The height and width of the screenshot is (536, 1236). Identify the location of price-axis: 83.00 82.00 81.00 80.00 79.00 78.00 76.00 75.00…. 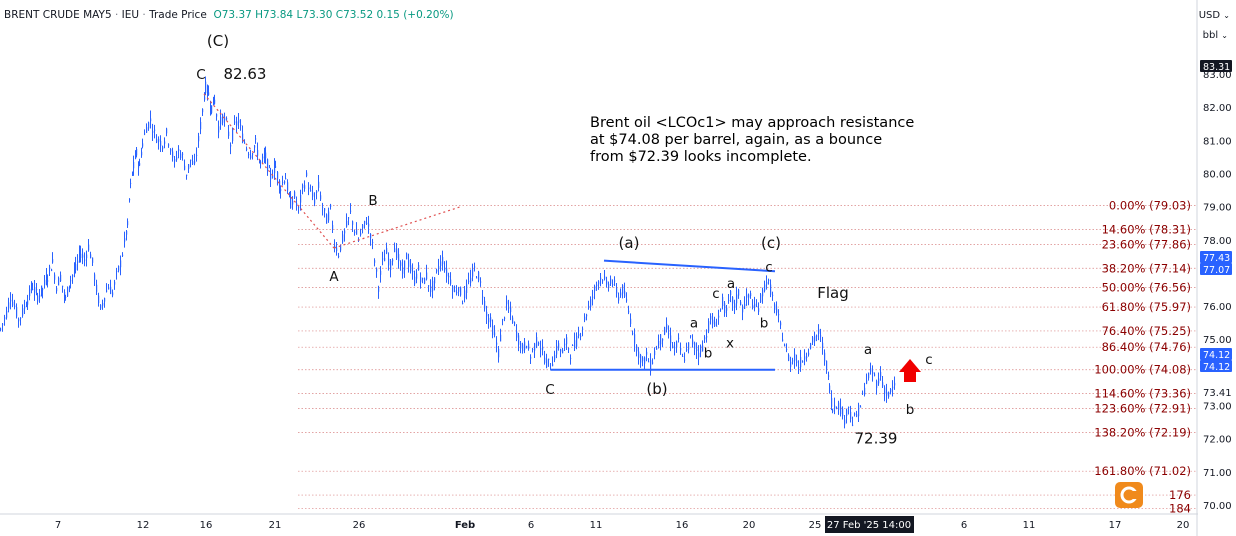
(1217, 268).